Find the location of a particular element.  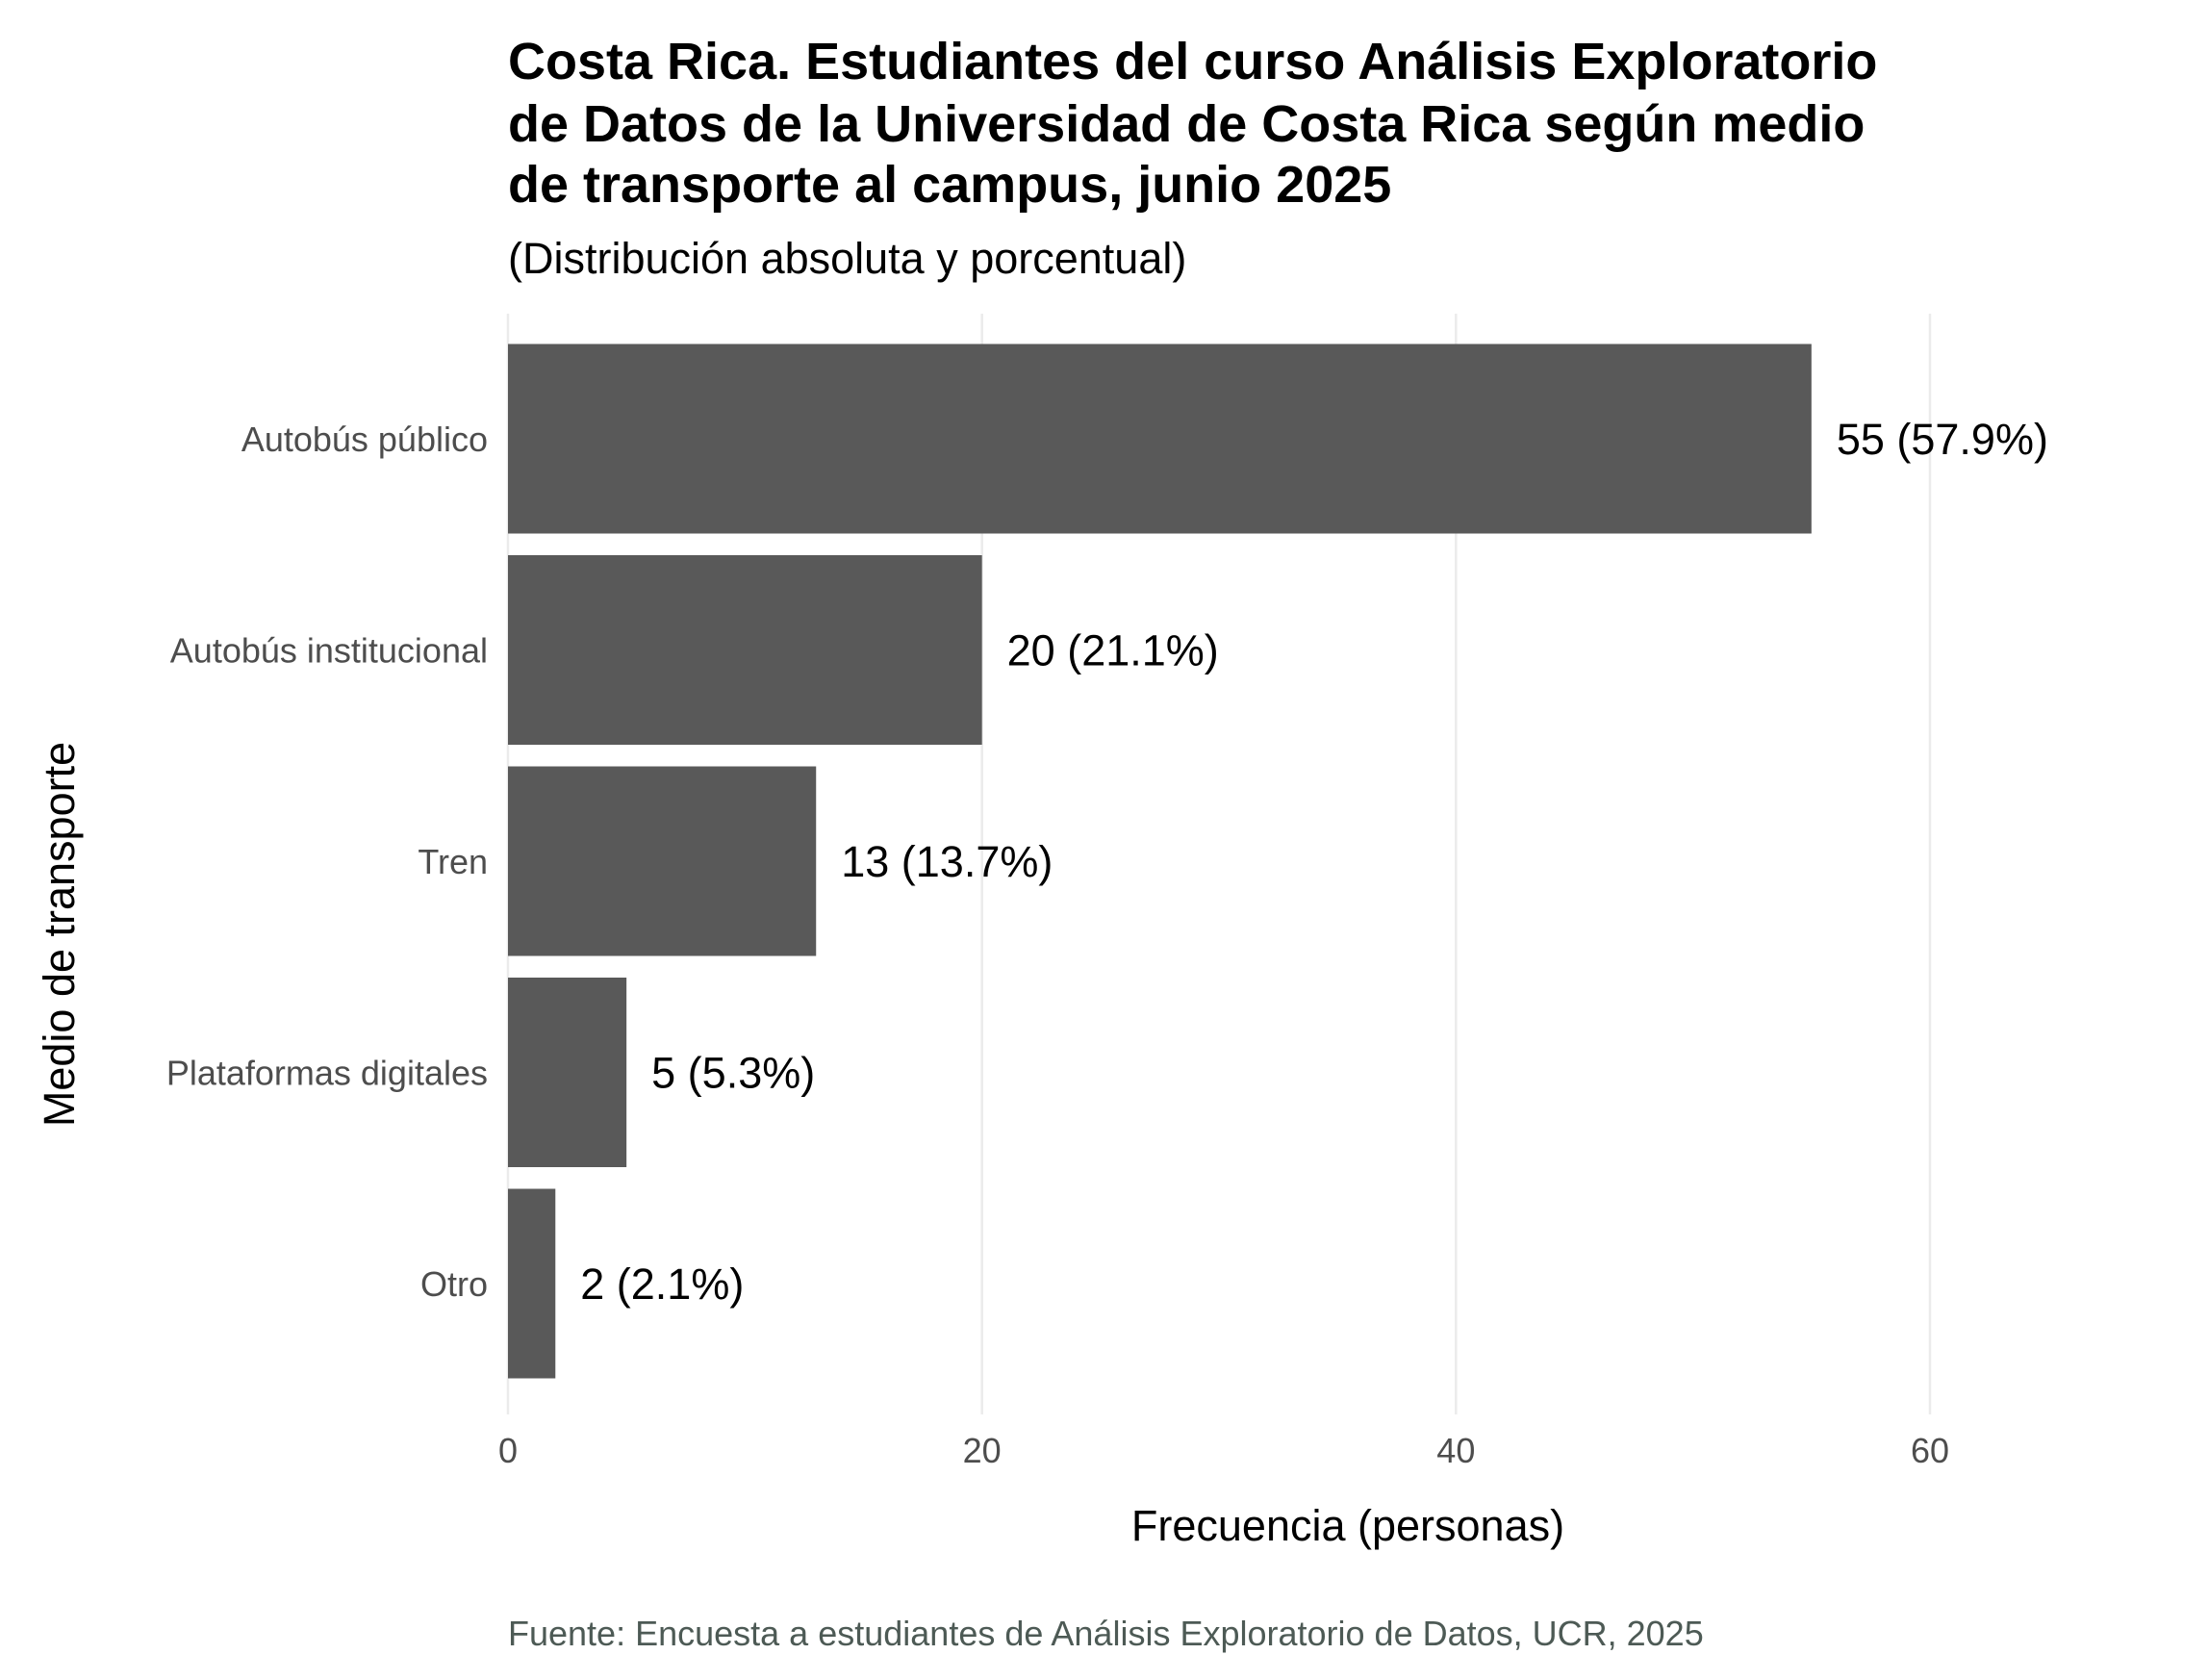

data-label-tren: 13 (13.7%) is located at coordinates (947, 862).